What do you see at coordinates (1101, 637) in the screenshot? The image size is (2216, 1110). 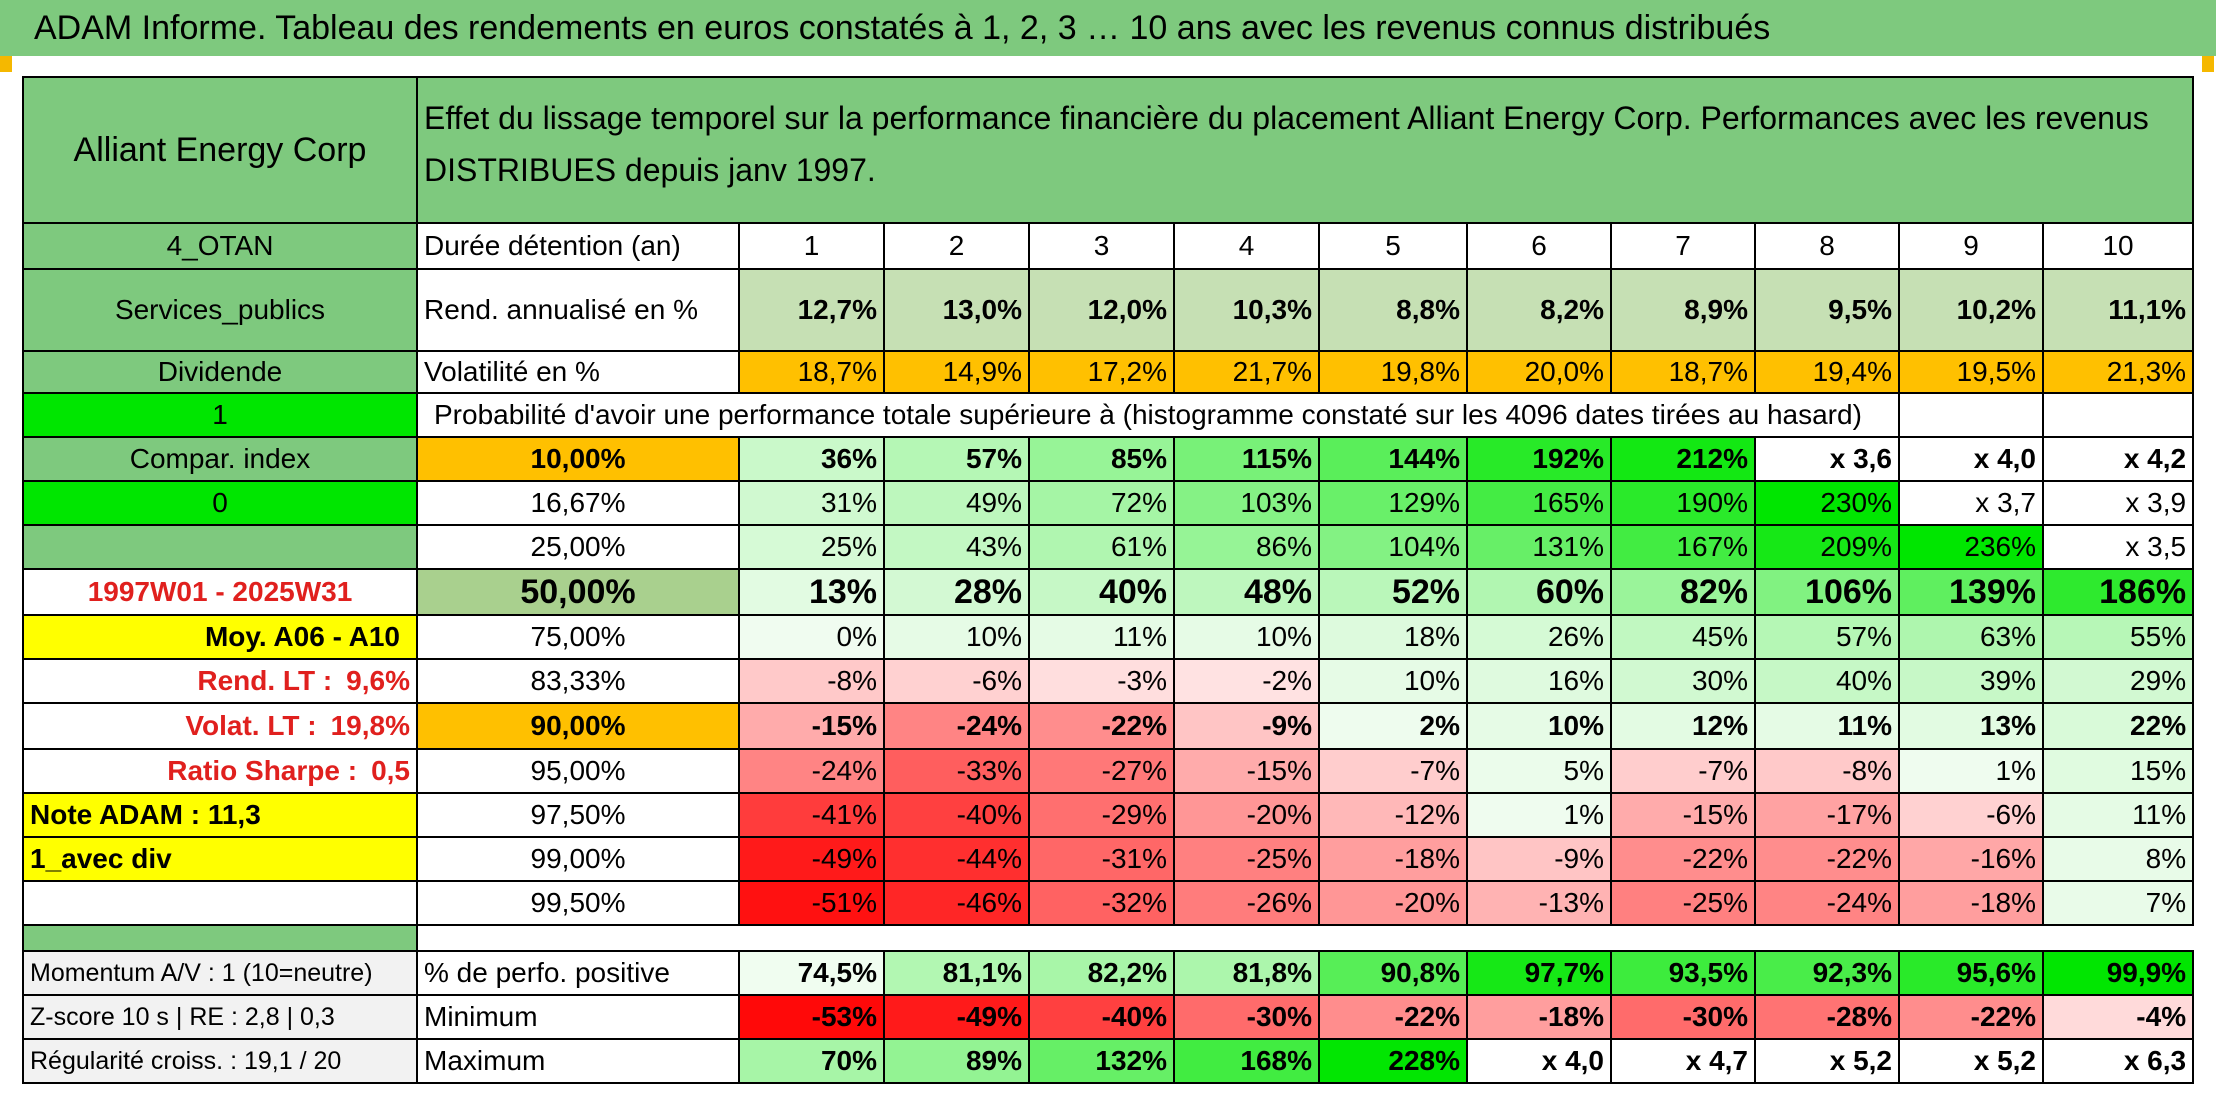 I see `probability-cell: 11%` at bounding box center [1101, 637].